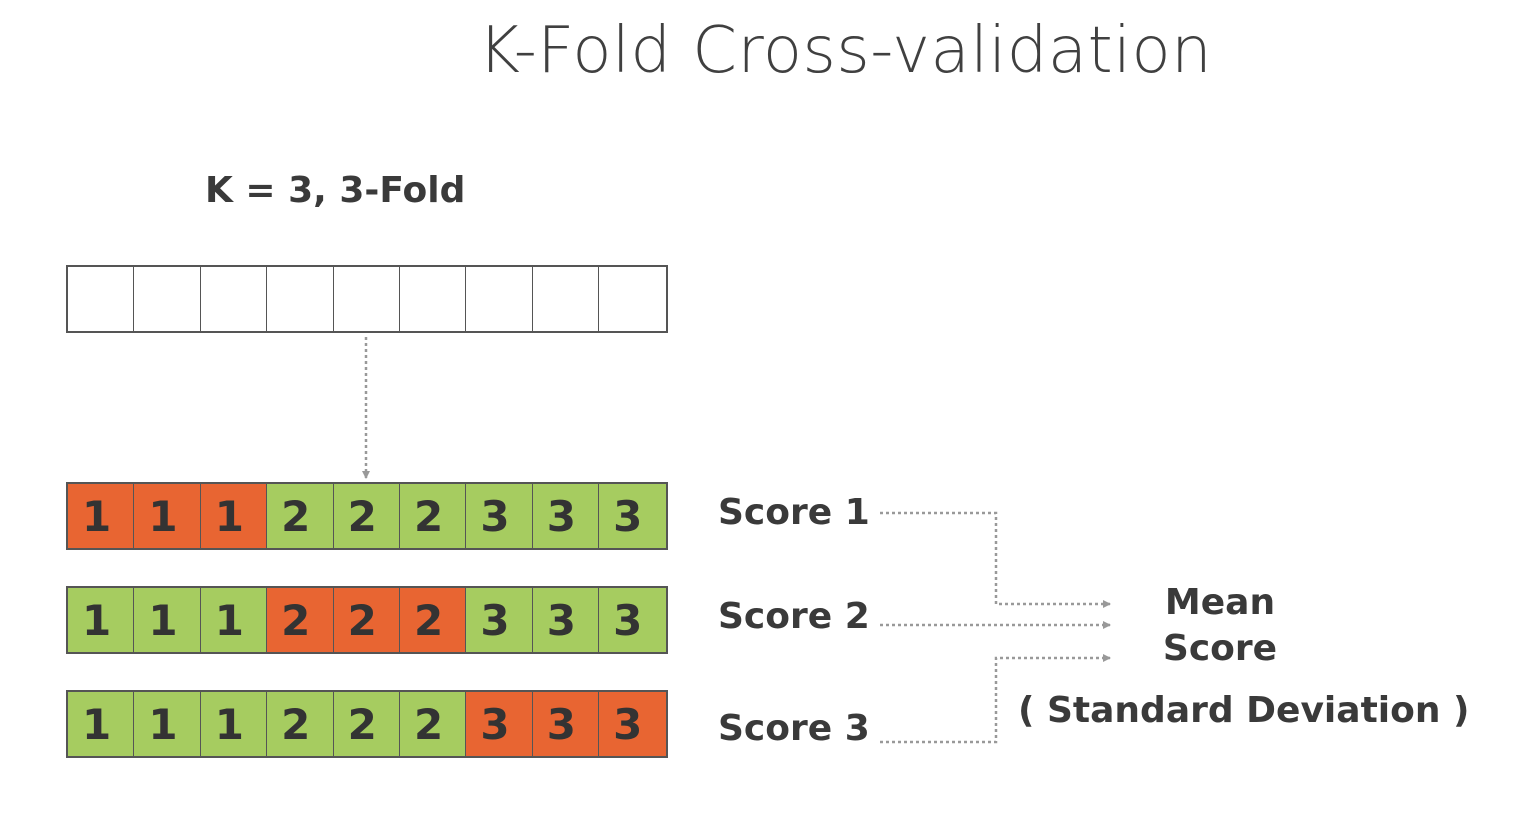  Describe the element at coordinates (995, 699) in the screenshot. I see `score-3-connector` at that location.